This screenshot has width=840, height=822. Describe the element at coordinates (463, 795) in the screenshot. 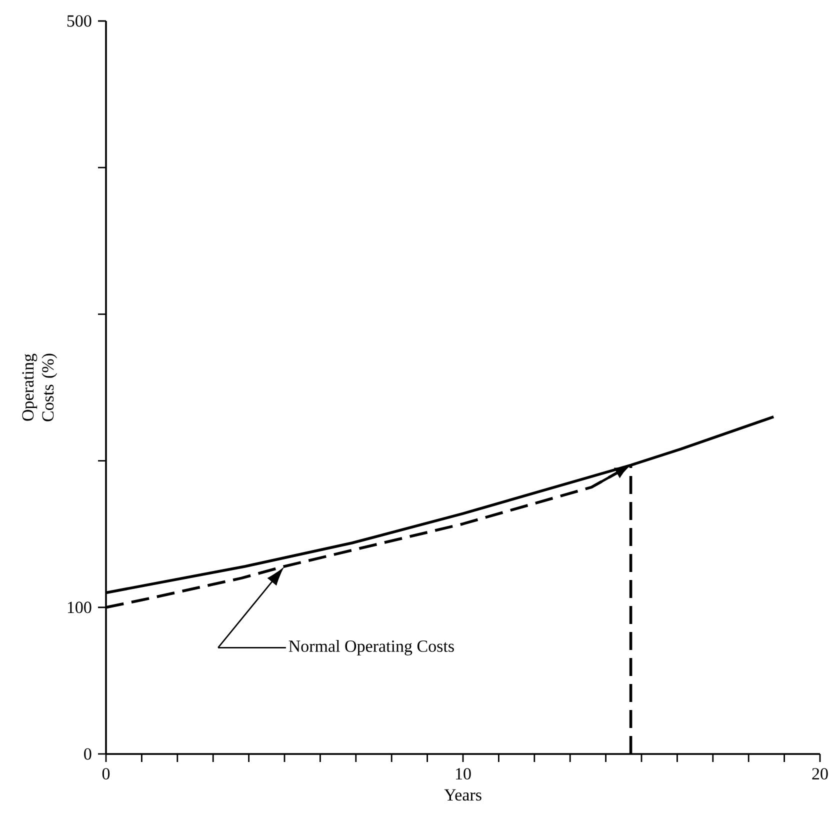

I see `x-axis-title: Years` at that location.